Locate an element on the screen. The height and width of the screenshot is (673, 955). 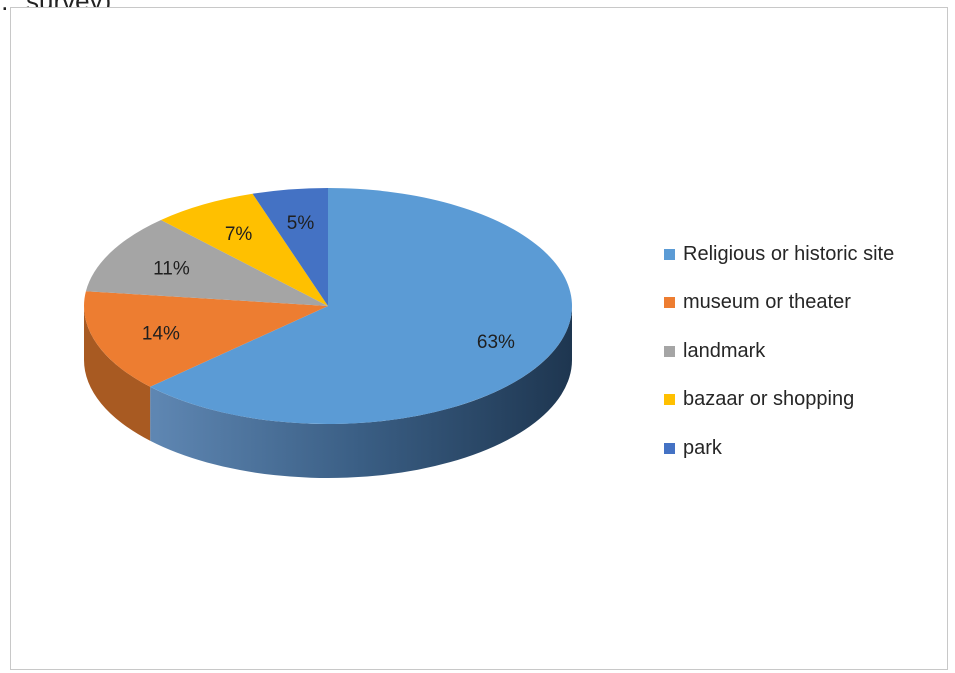
legend-label: landmark is located at coordinates (724, 350).